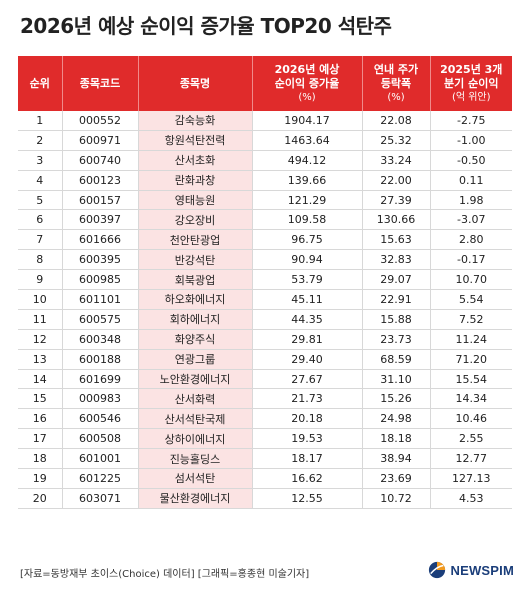  What do you see at coordinates (470, 180) in the screenshot?
I see `q3-profit-cell: 0.11` at bounding box center [470, 180].